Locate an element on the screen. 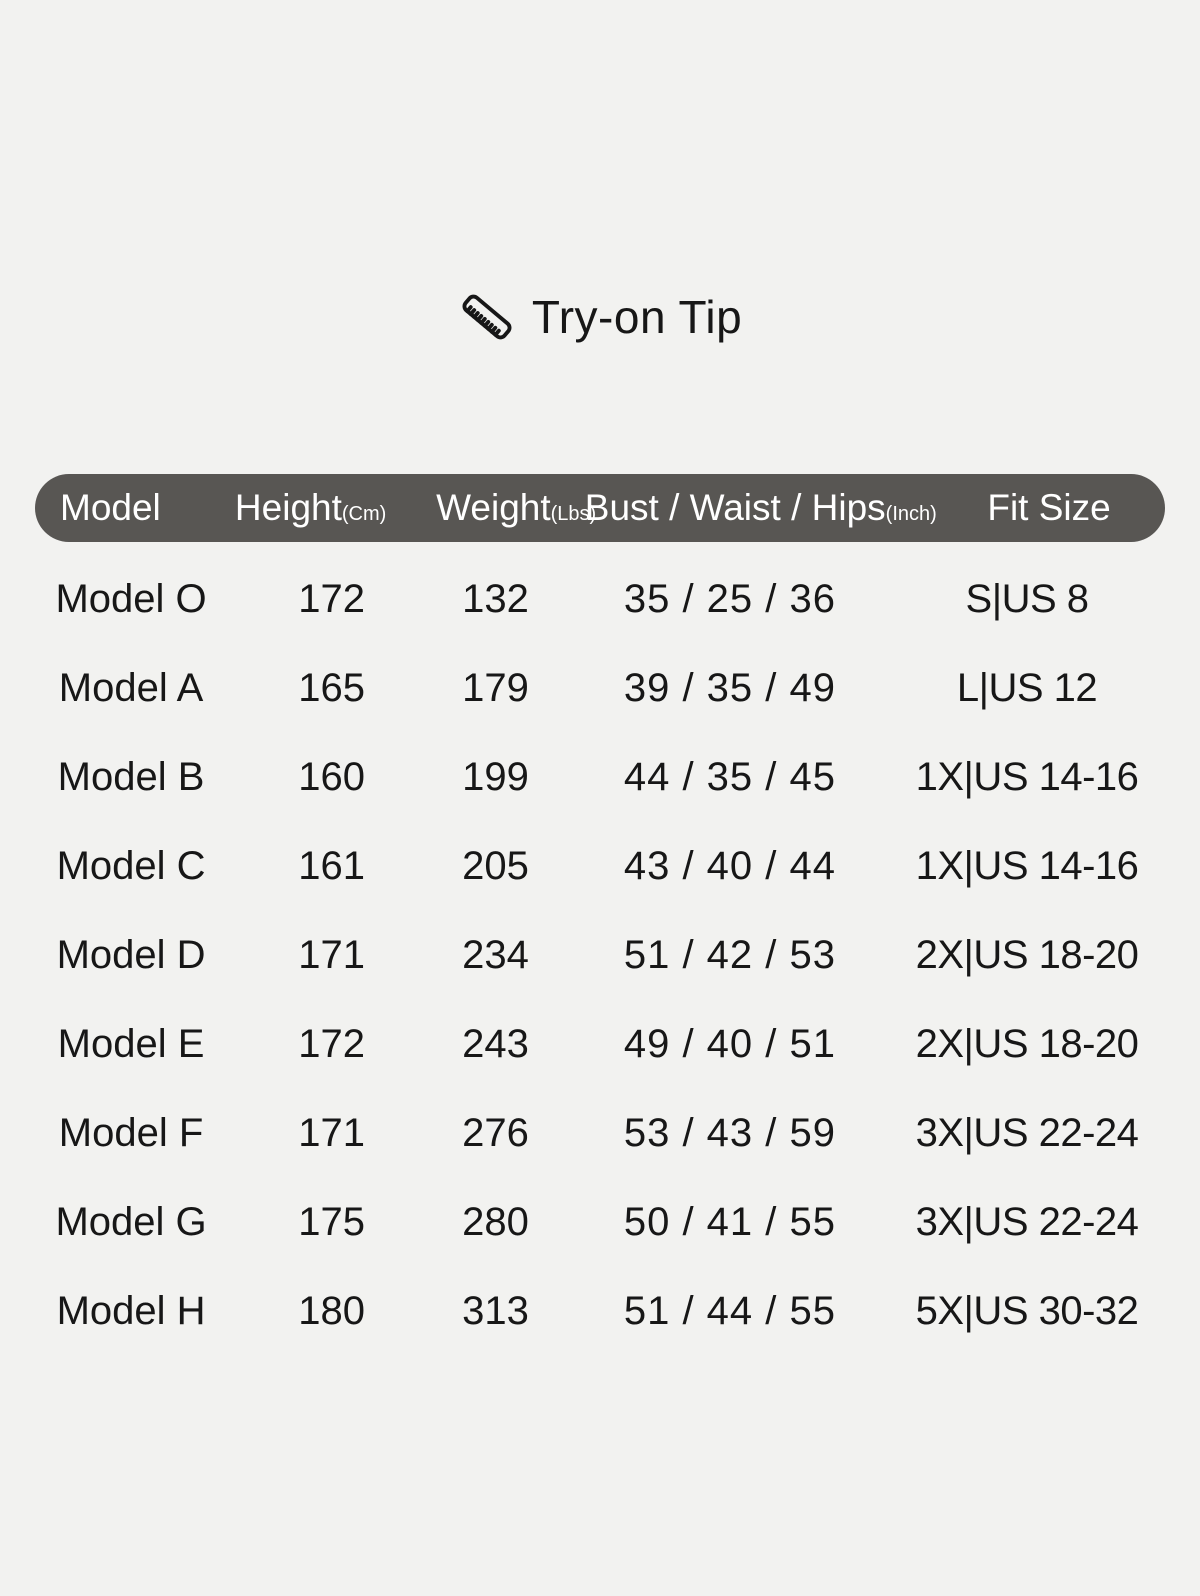 The width and height of the screenshot is (1200, 1596). cell-model: Model G is located at coordinates (131, 1222).